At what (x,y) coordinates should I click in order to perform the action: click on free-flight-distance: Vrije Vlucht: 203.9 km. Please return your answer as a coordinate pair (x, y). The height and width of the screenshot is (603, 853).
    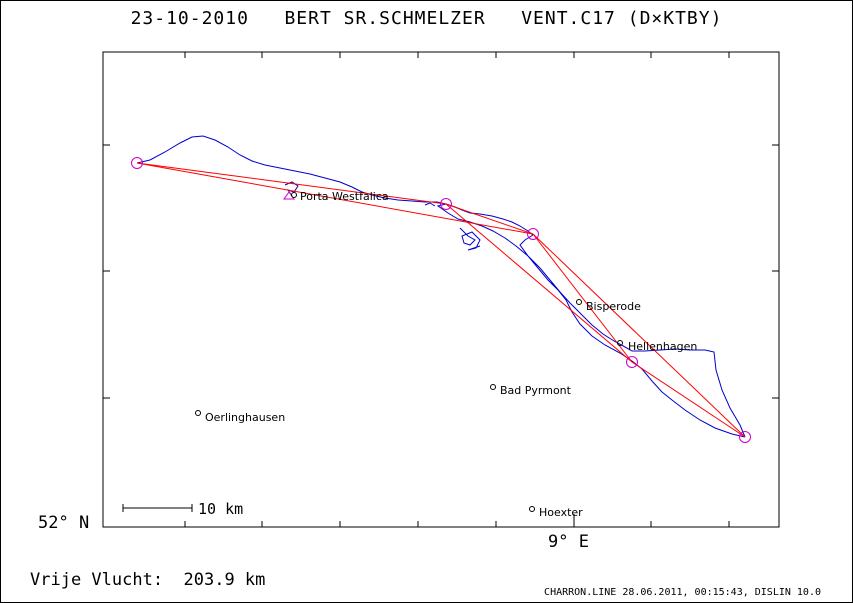
    Looking at the image, I should click on (148, 580).